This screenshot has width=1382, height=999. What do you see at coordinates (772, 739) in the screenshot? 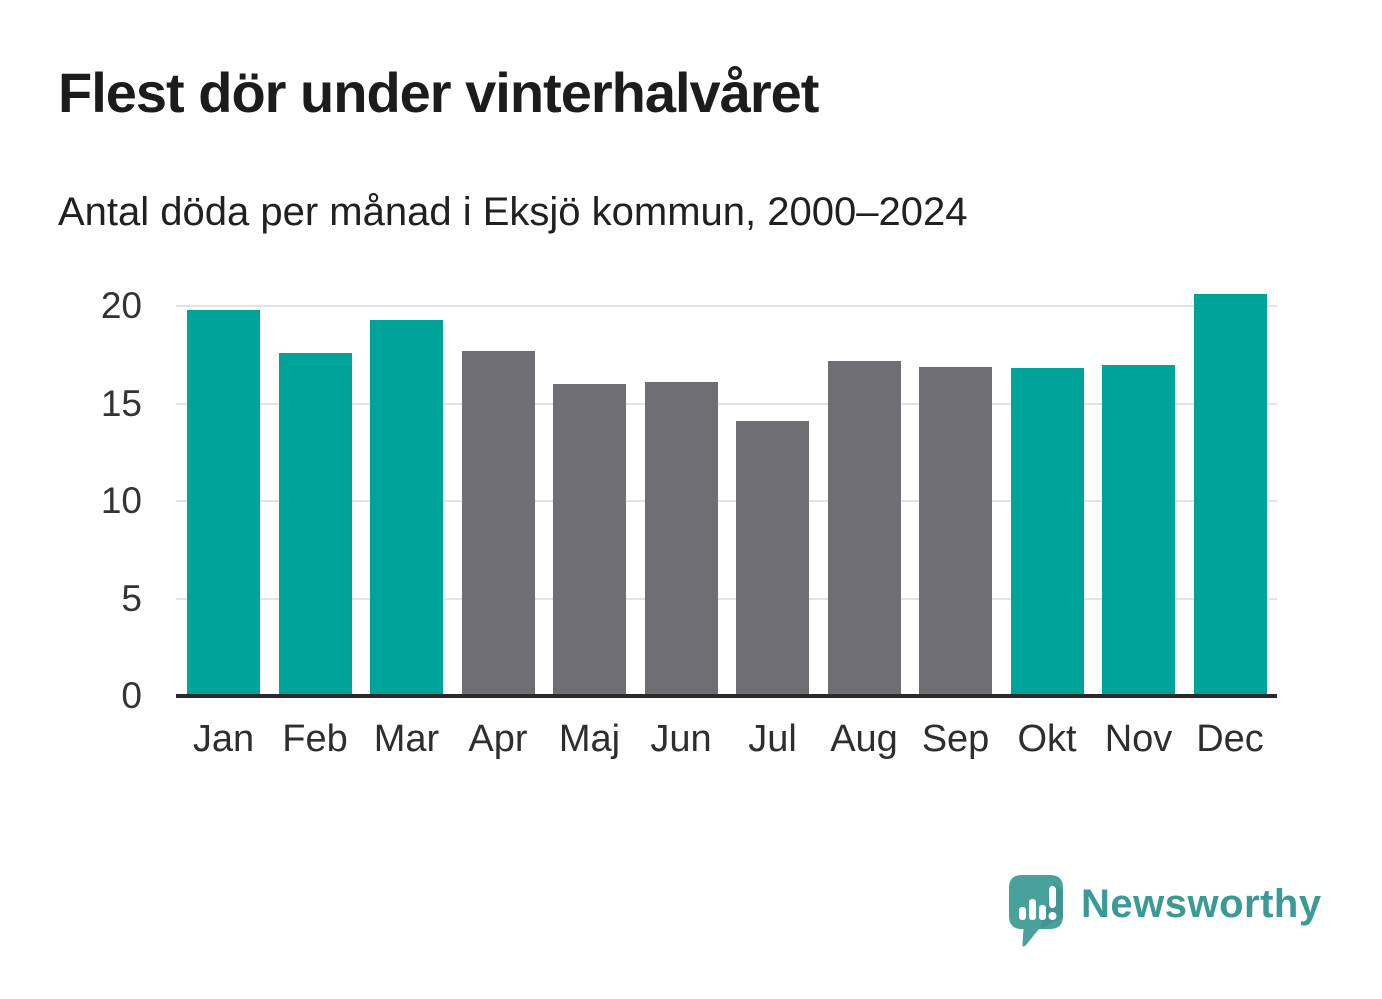
I see `x-tick-label-jul: Jul` at bounding box center [772, 739].